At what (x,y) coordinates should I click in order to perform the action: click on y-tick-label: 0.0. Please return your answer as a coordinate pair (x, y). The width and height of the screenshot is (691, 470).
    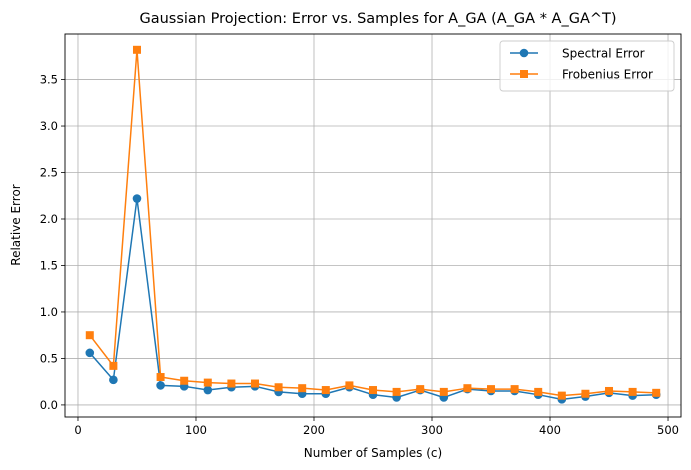
    Looking at the image, I should click on (49, 405).